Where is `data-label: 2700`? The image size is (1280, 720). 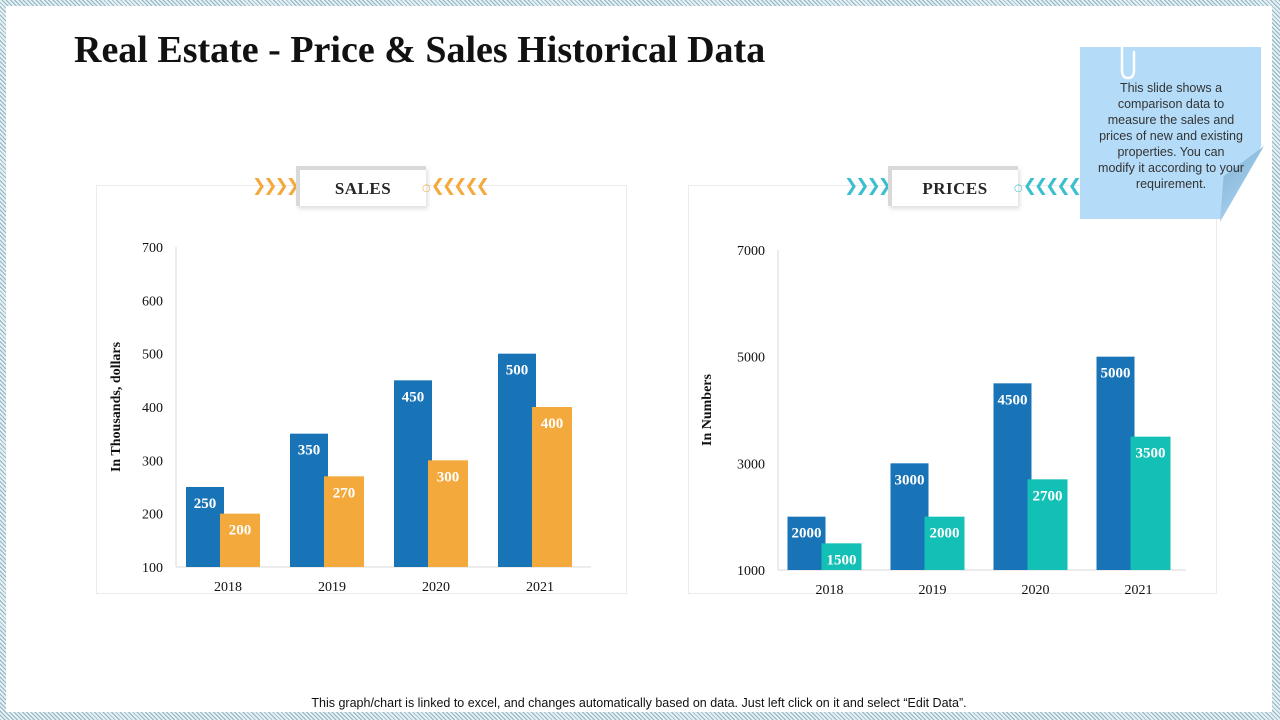
data-label: 2700 is located at coordinates (1048, 496).